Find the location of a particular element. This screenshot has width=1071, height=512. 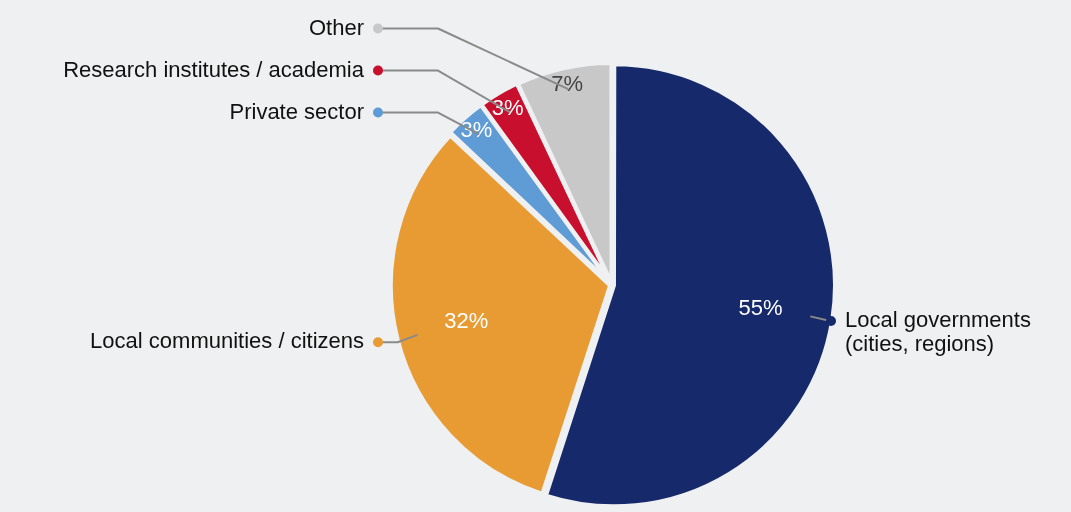

data-label: 7% is located at coordinates (567, 83).